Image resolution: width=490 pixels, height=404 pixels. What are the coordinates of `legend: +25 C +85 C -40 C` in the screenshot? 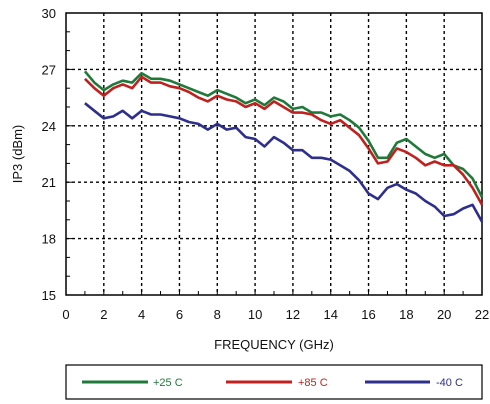 It's located at (272, 383).